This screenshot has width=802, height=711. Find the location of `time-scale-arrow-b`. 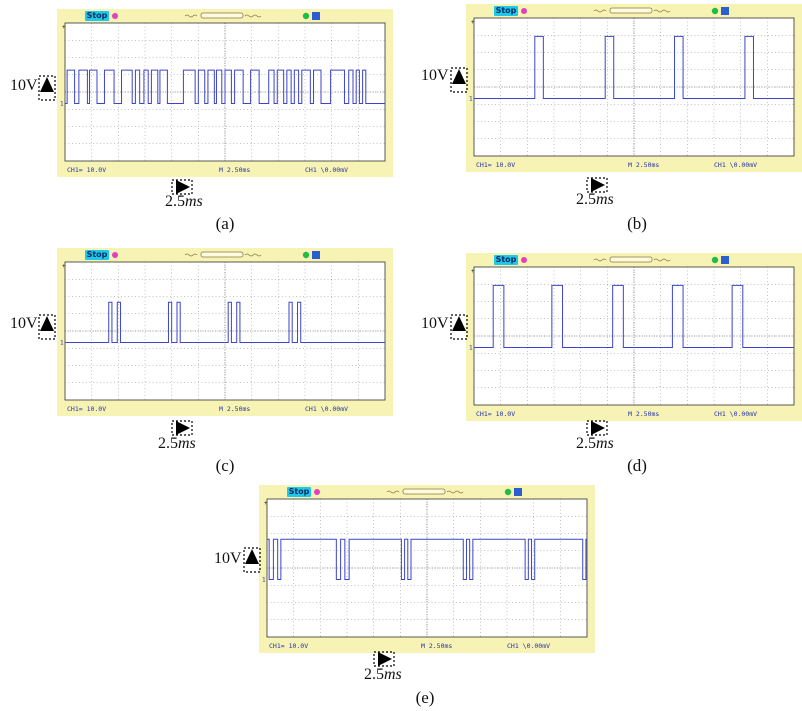

time-scale-arrow-b is located at coordinates (597, 185).